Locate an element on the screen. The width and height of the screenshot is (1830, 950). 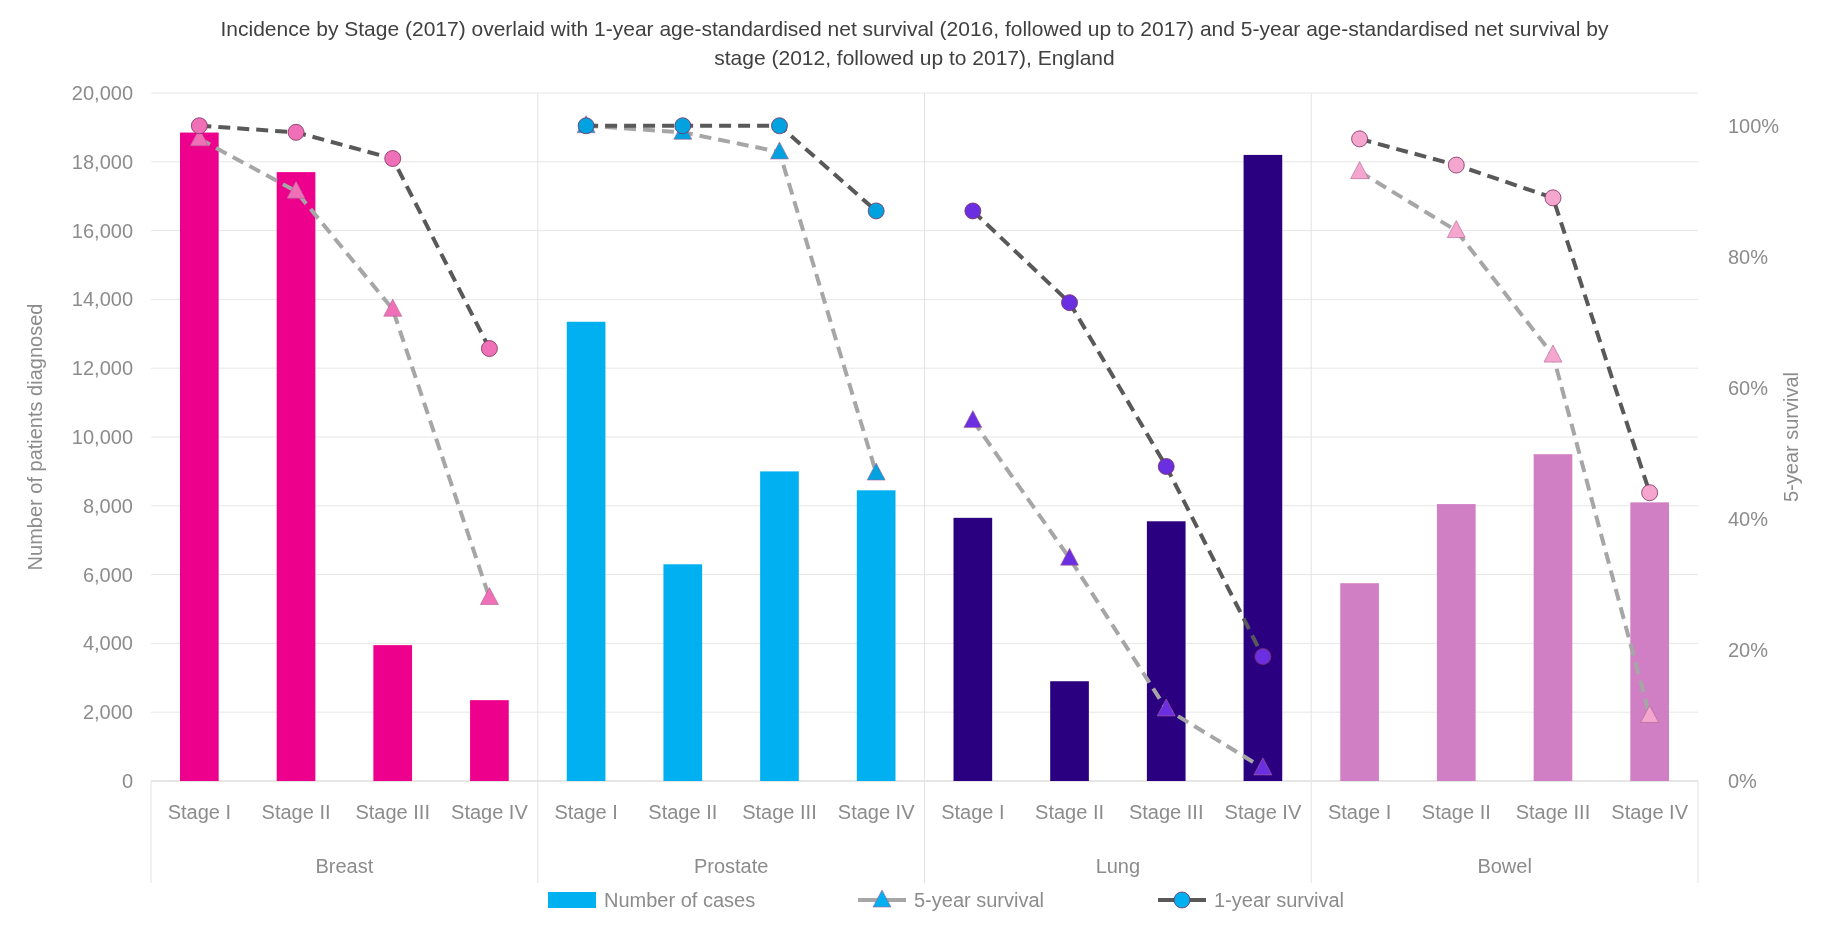
text: Prostate is located at coordinates (731, 866).